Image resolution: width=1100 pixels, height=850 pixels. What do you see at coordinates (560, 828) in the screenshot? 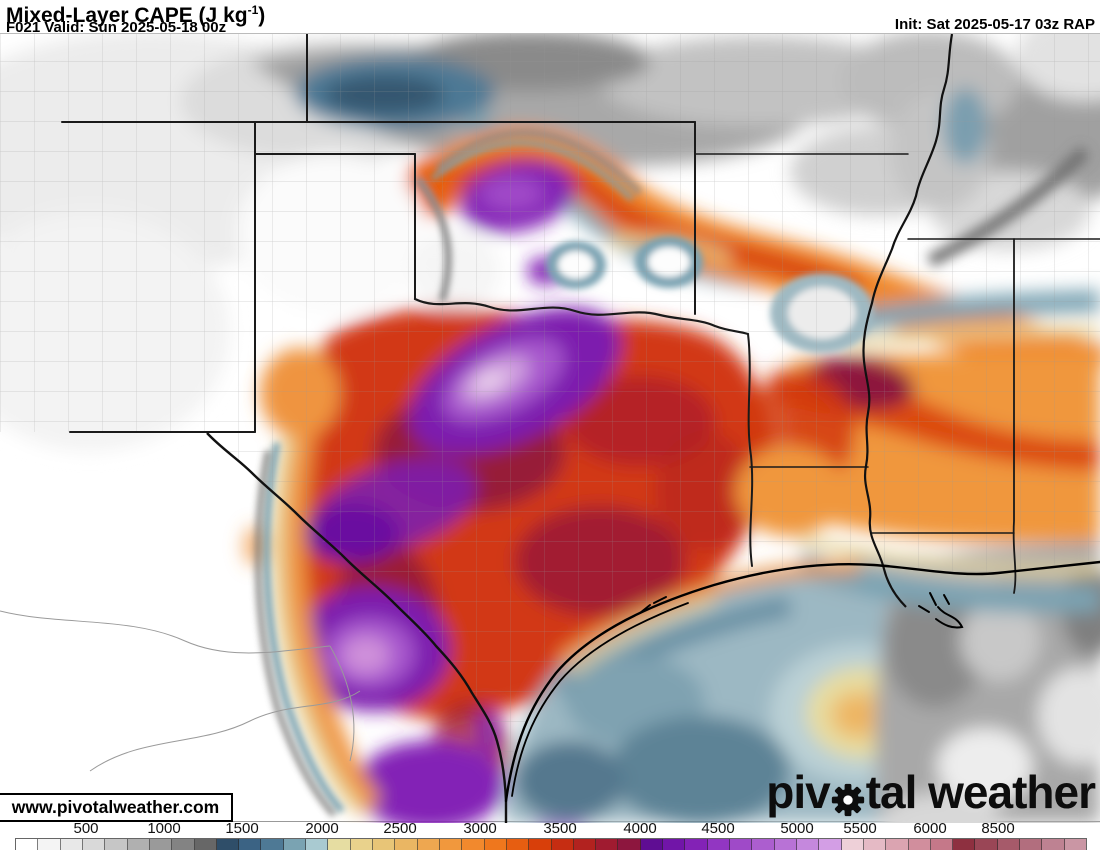
I see `colorbar-tick-label: 3500` at bounding box center [560, 828].